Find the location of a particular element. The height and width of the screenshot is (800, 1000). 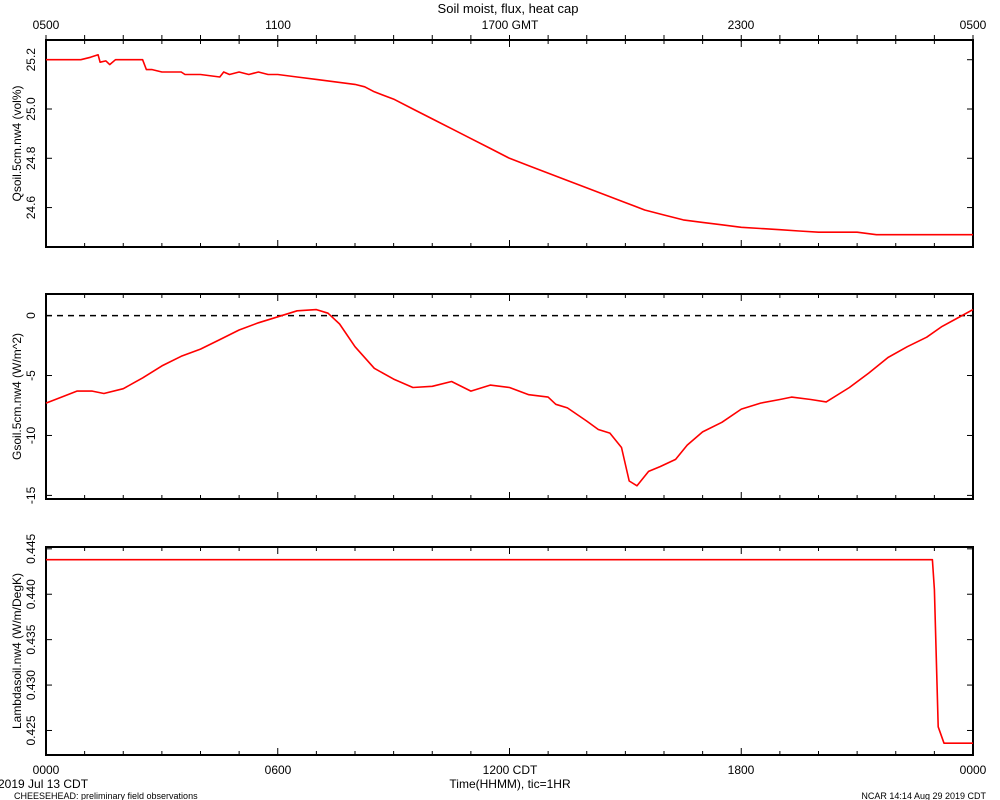

y-tick-label: -5 is located at coordinates (31, 375).